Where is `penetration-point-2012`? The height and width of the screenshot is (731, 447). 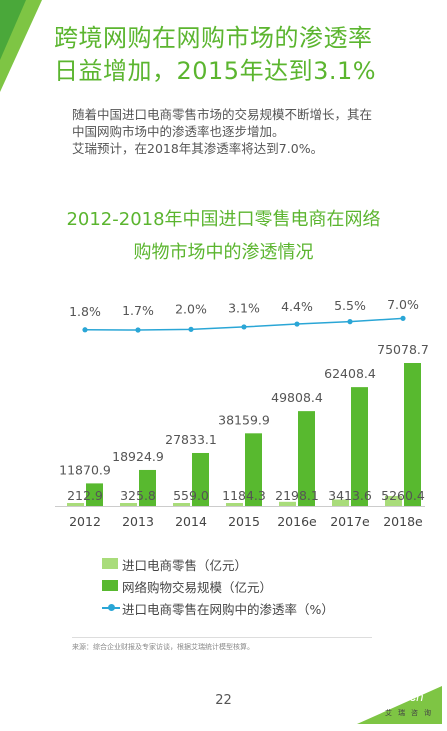
penetration-point-2012 is located at coordinates (85, 330).